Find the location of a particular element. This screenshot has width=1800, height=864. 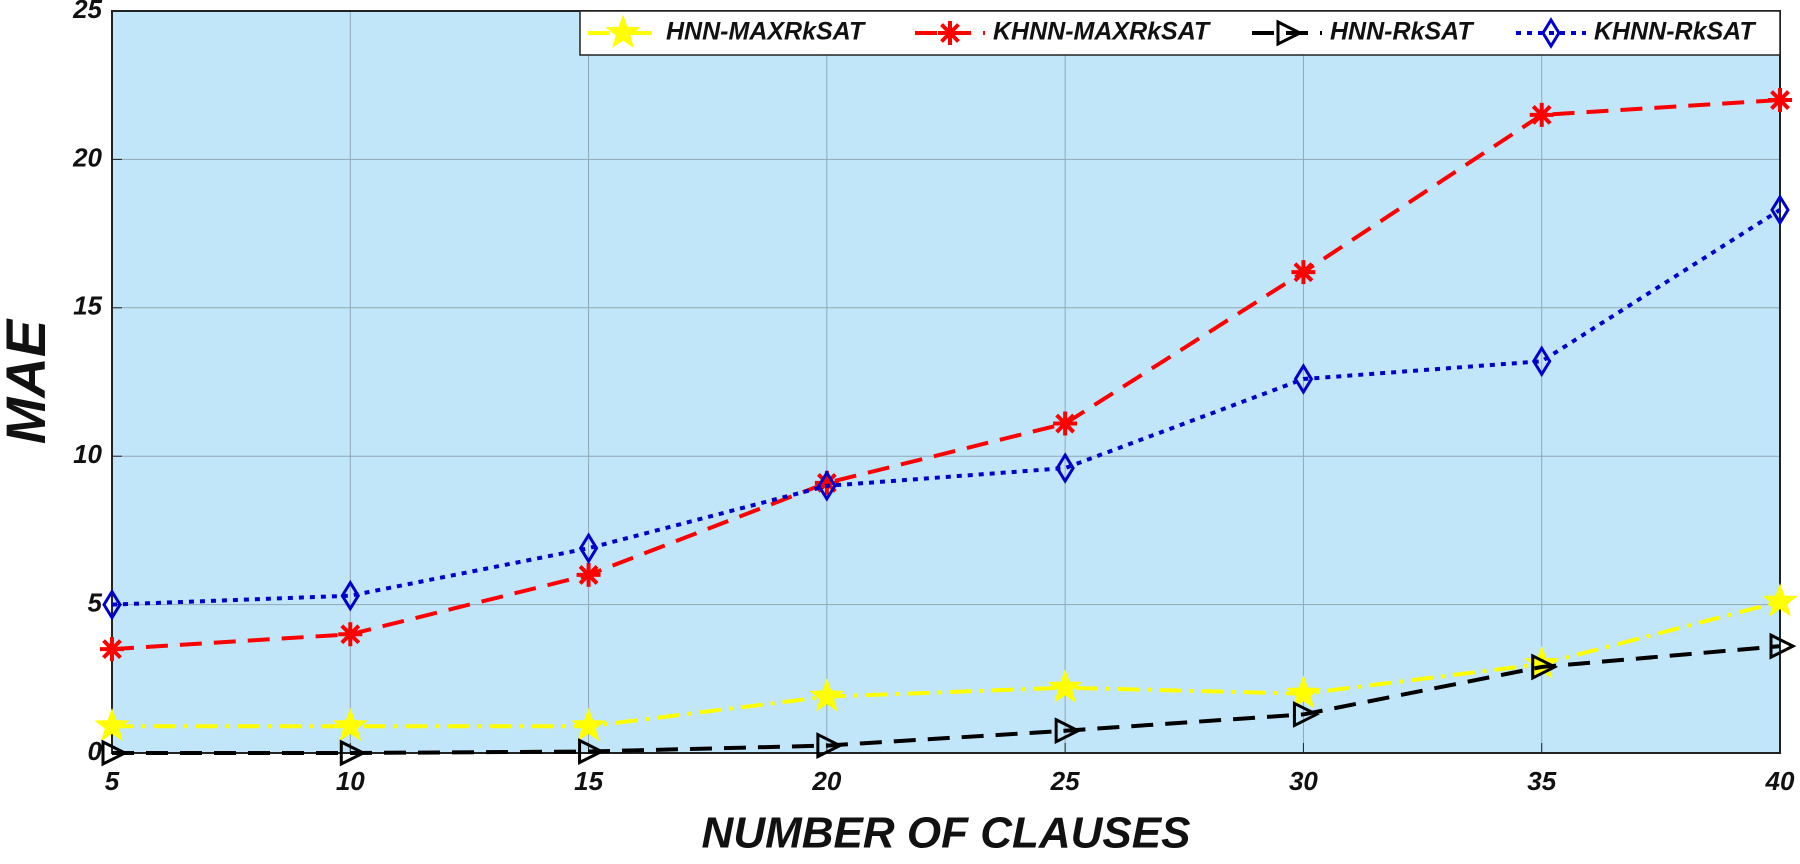

legend-label: HNN-RkSAT is located at coordinates (1402, 32).